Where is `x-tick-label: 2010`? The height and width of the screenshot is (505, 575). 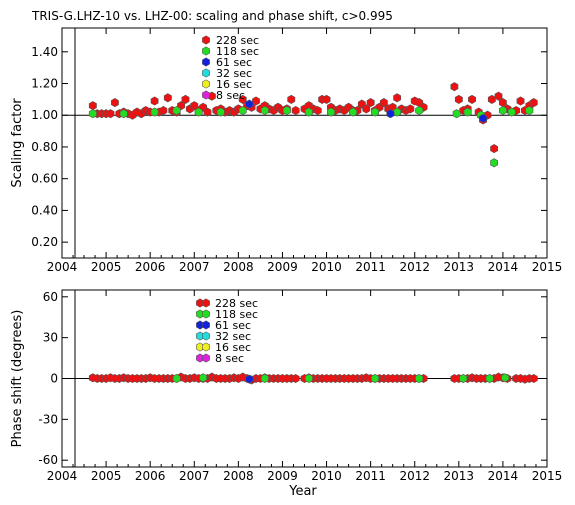
x-tick-label: 2010 is located at coordinates (326, 267).